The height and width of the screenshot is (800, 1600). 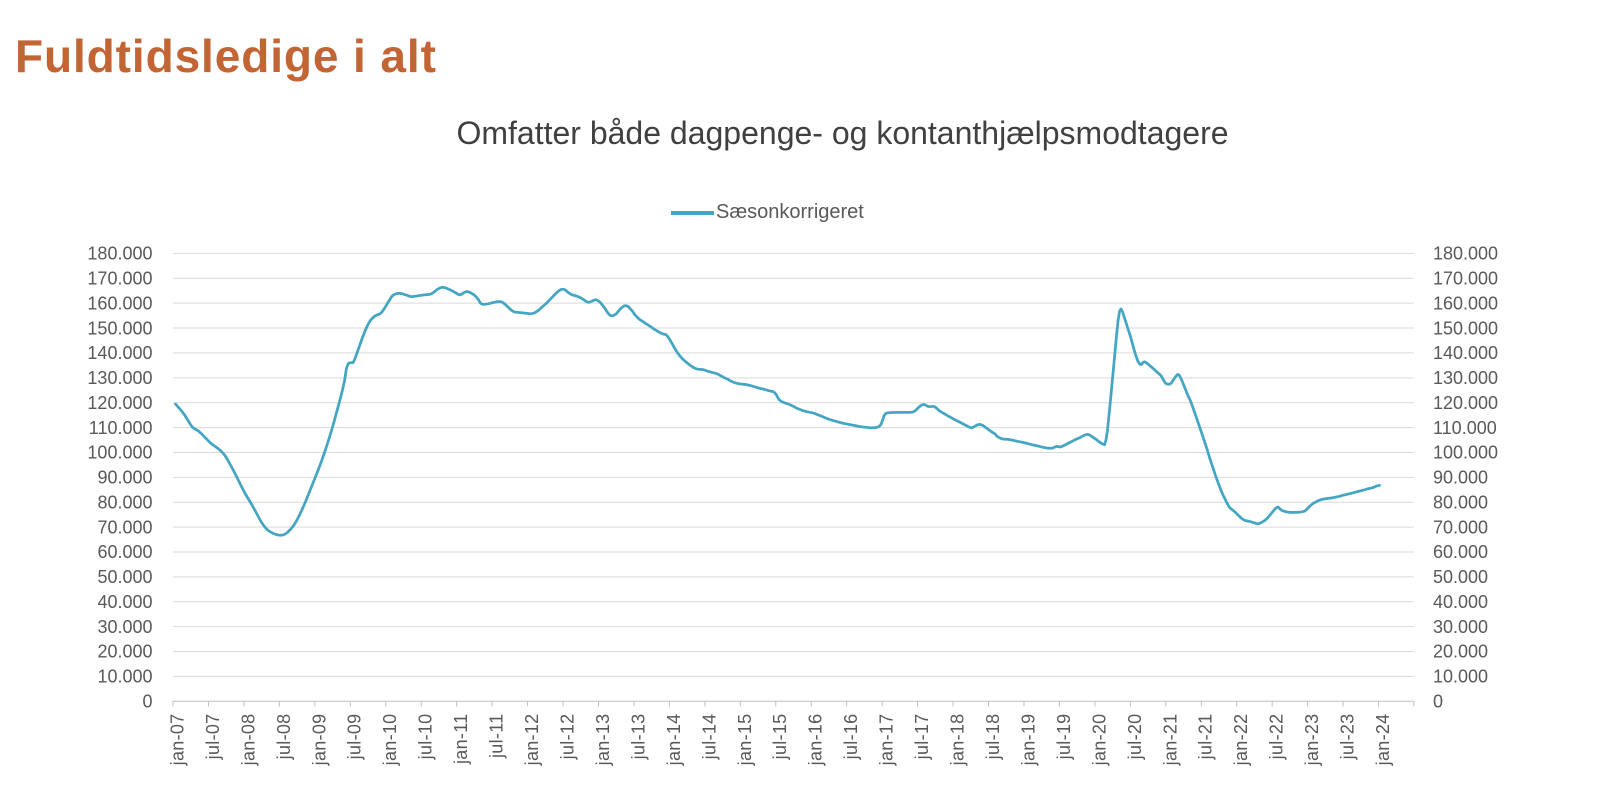 I want to click on svg-text: jan-07, so click(x=177, y=740).